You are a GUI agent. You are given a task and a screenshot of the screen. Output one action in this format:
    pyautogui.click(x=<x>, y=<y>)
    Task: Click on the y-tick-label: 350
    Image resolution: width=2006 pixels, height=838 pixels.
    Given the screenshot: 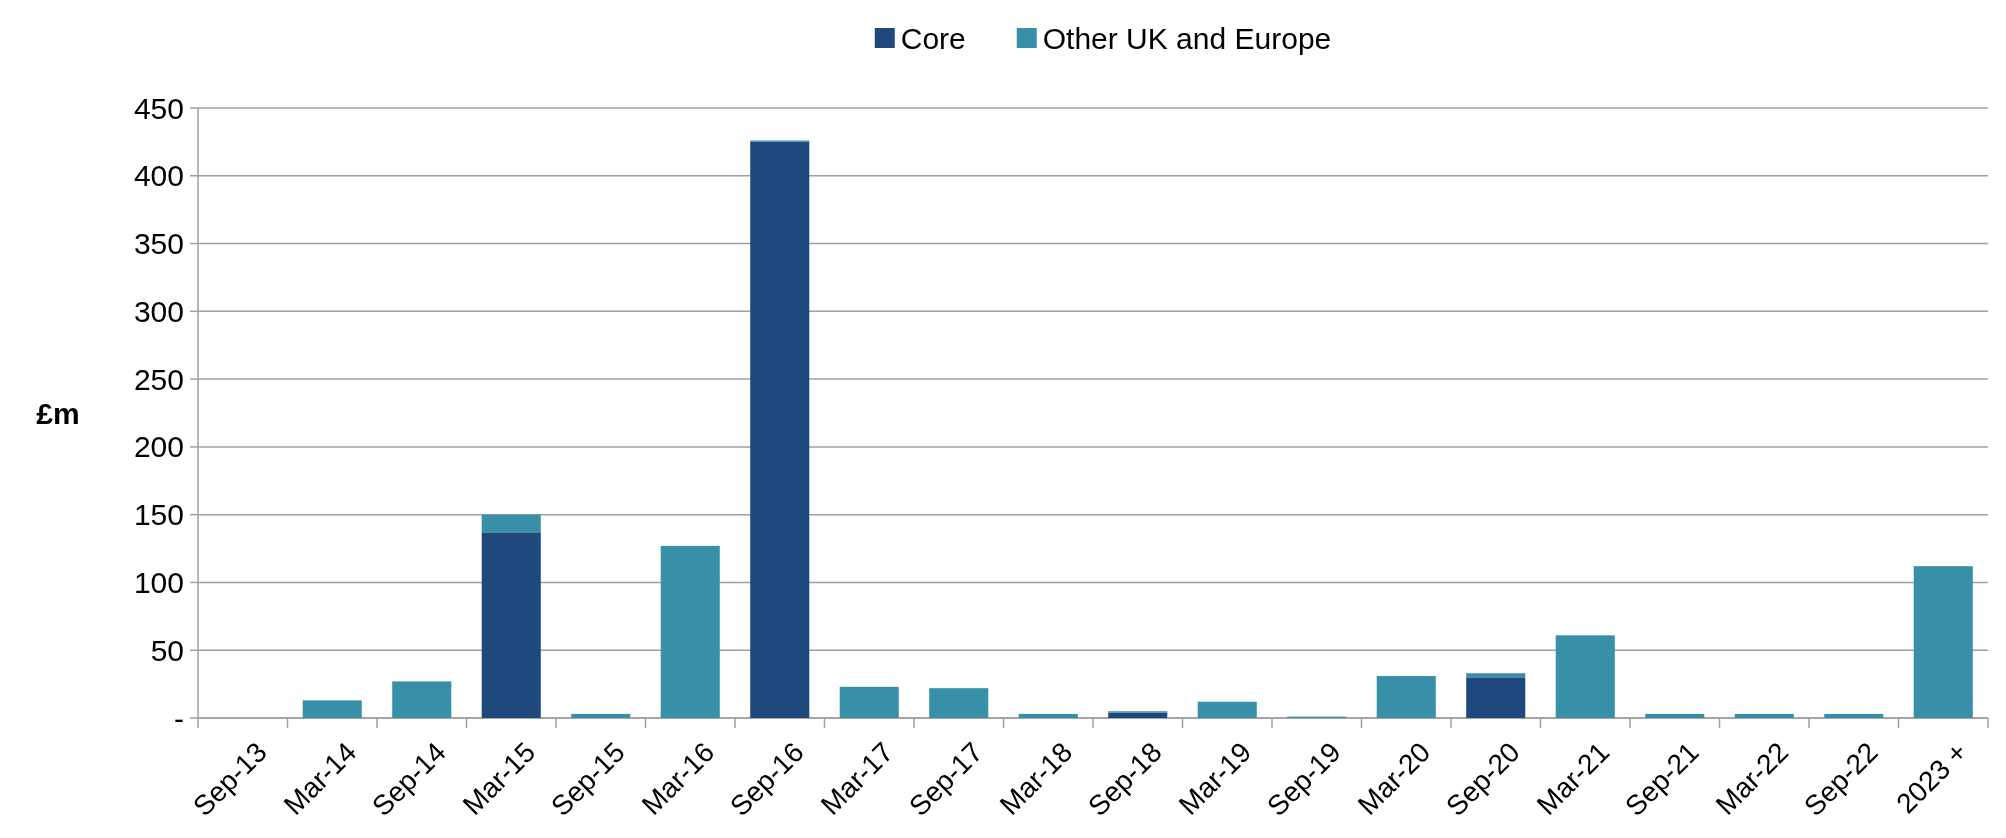 What is the action you would take?
    pyautogui.click(x=158, y=244)
    